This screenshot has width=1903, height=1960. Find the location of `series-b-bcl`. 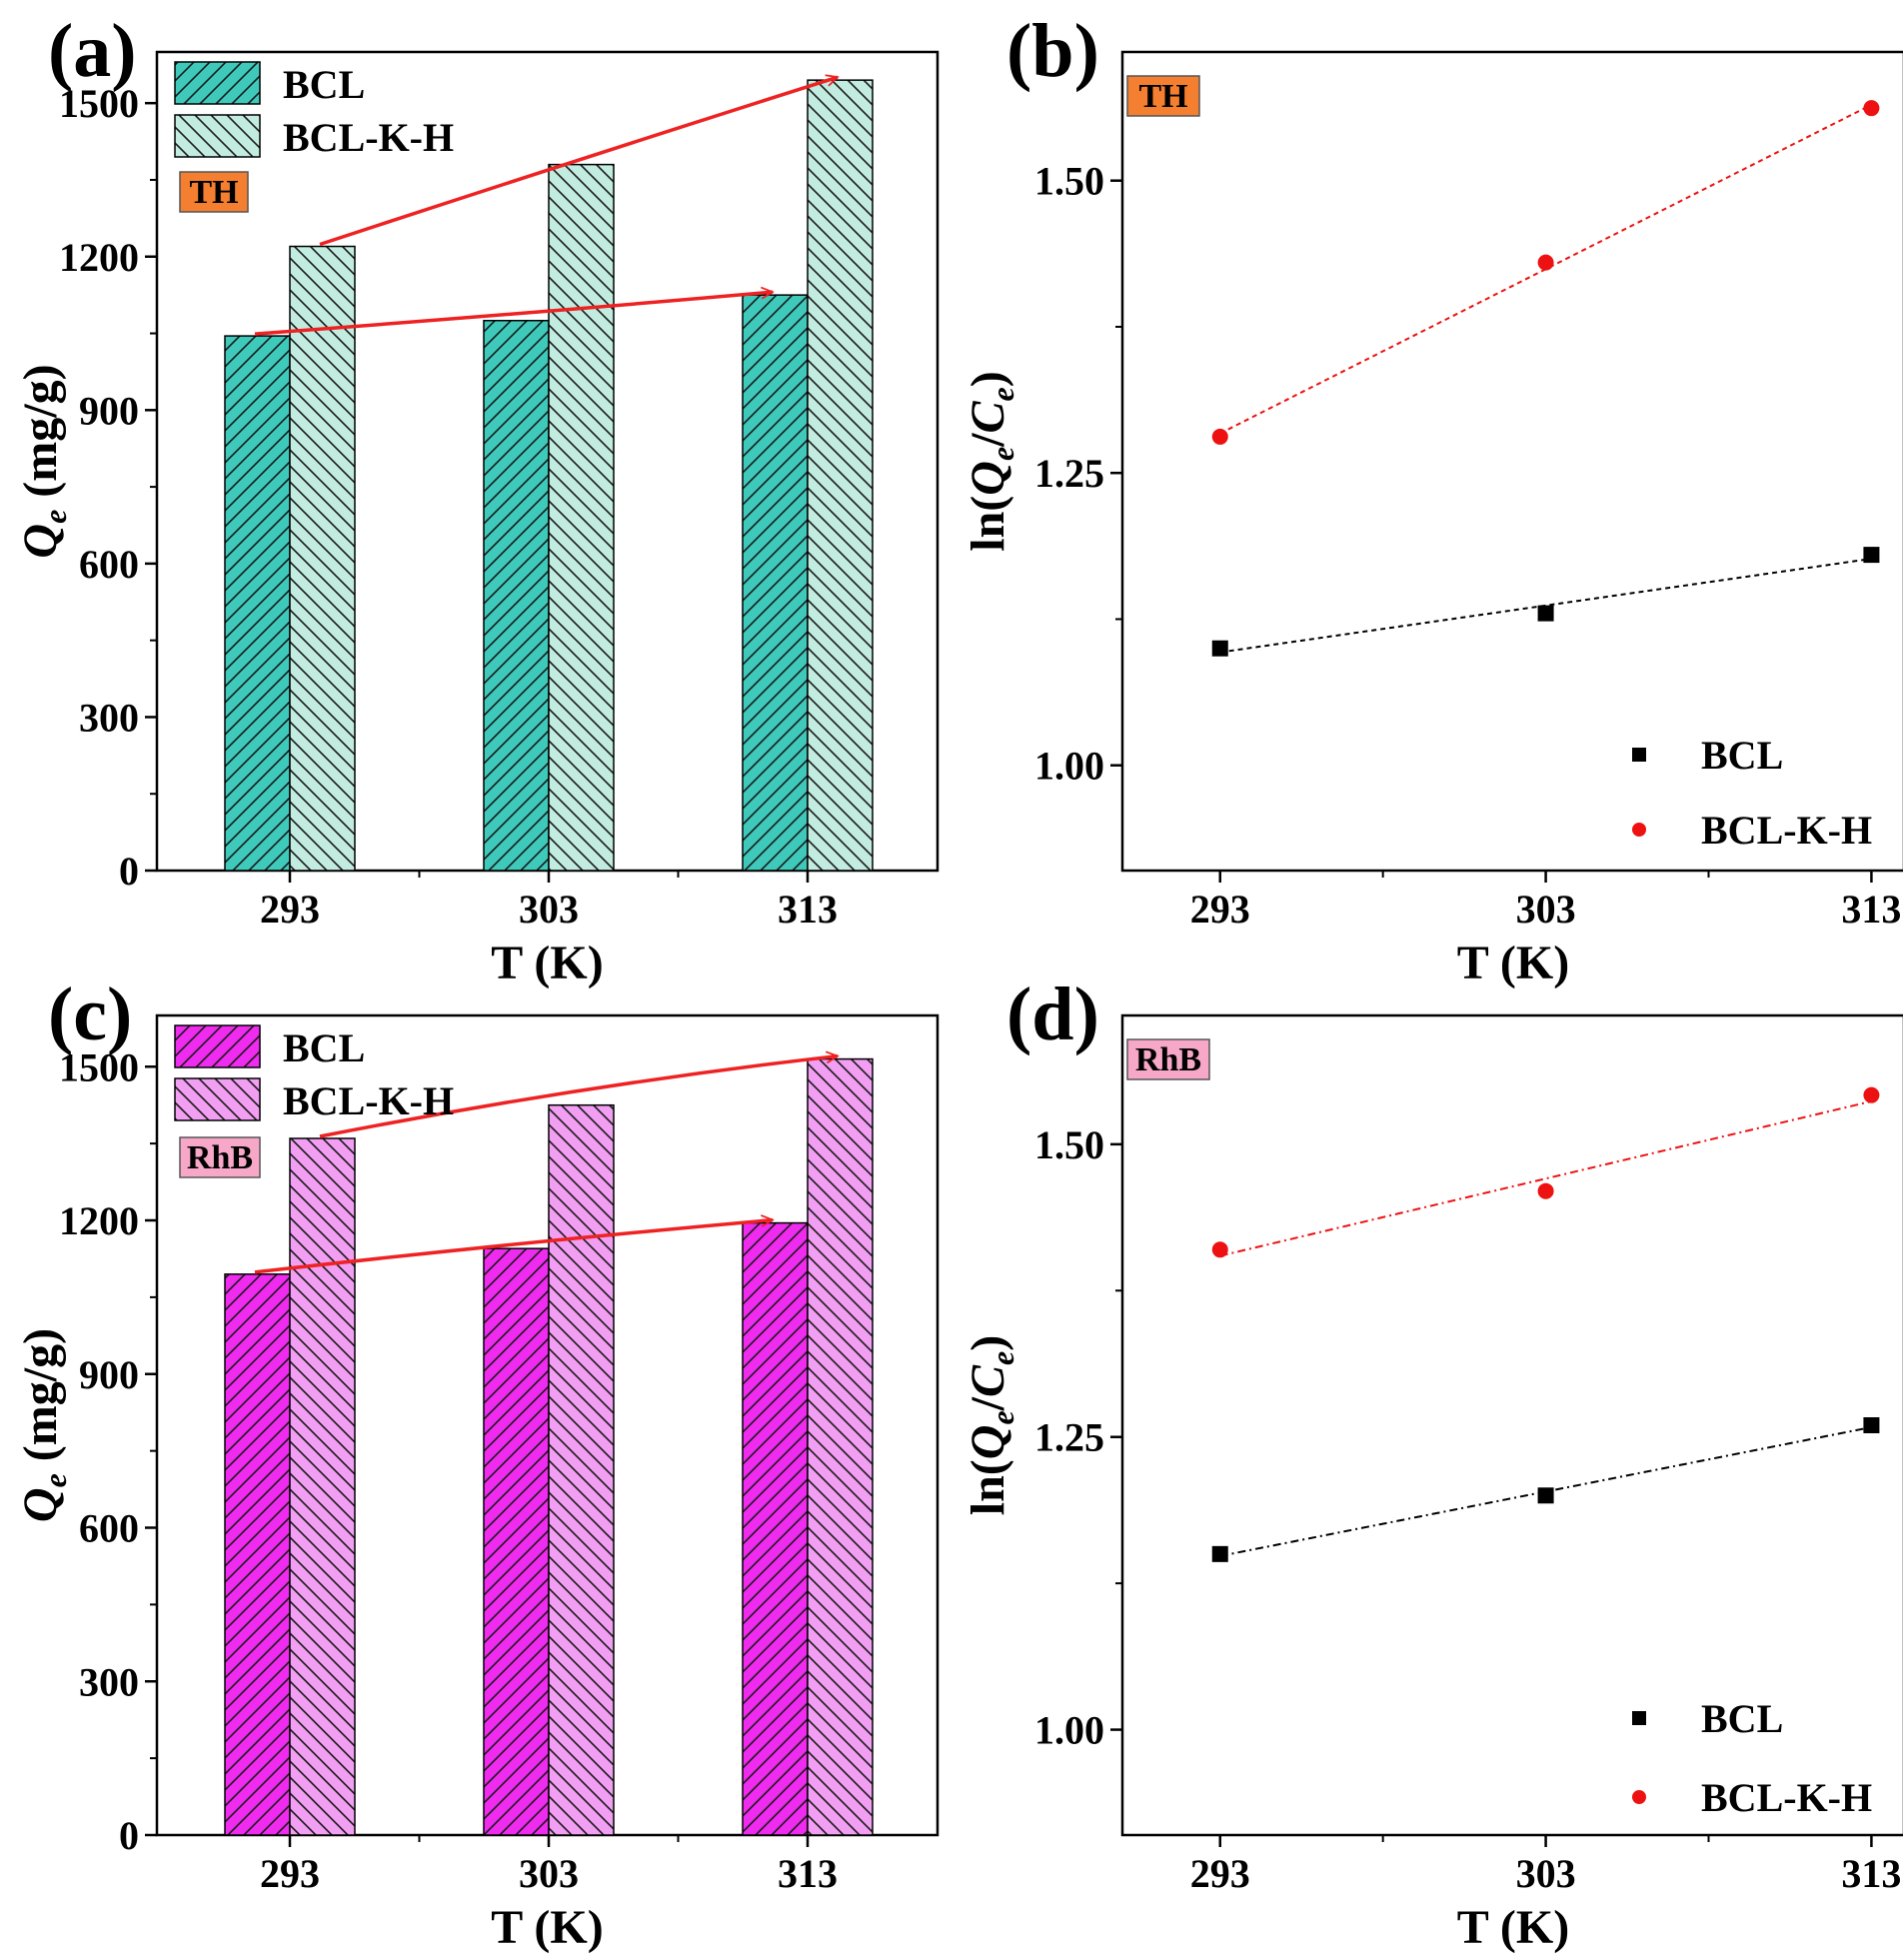

series-b-bcl is located at coordinates (1546, 602).